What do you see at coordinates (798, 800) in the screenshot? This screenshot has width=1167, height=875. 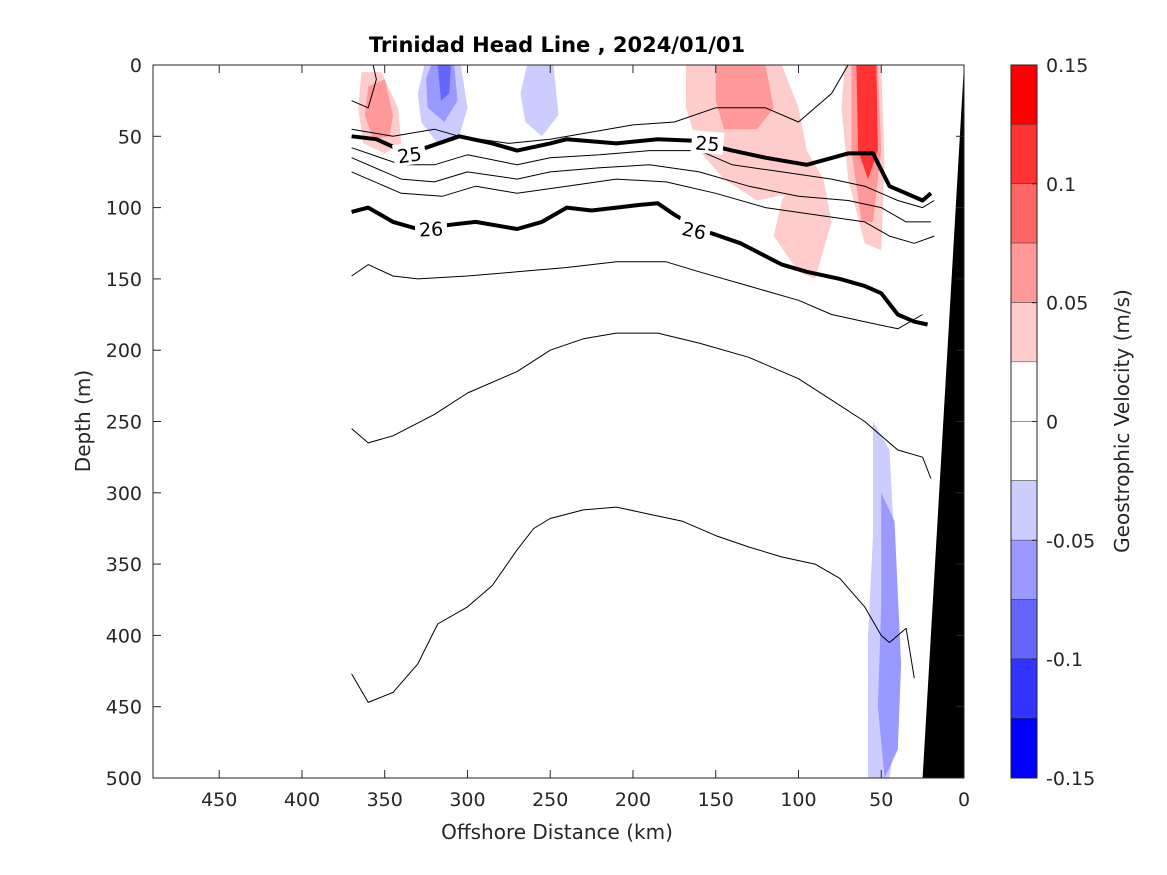 I see `x-tick-label-7: 100` at bounding box center [798, 800].